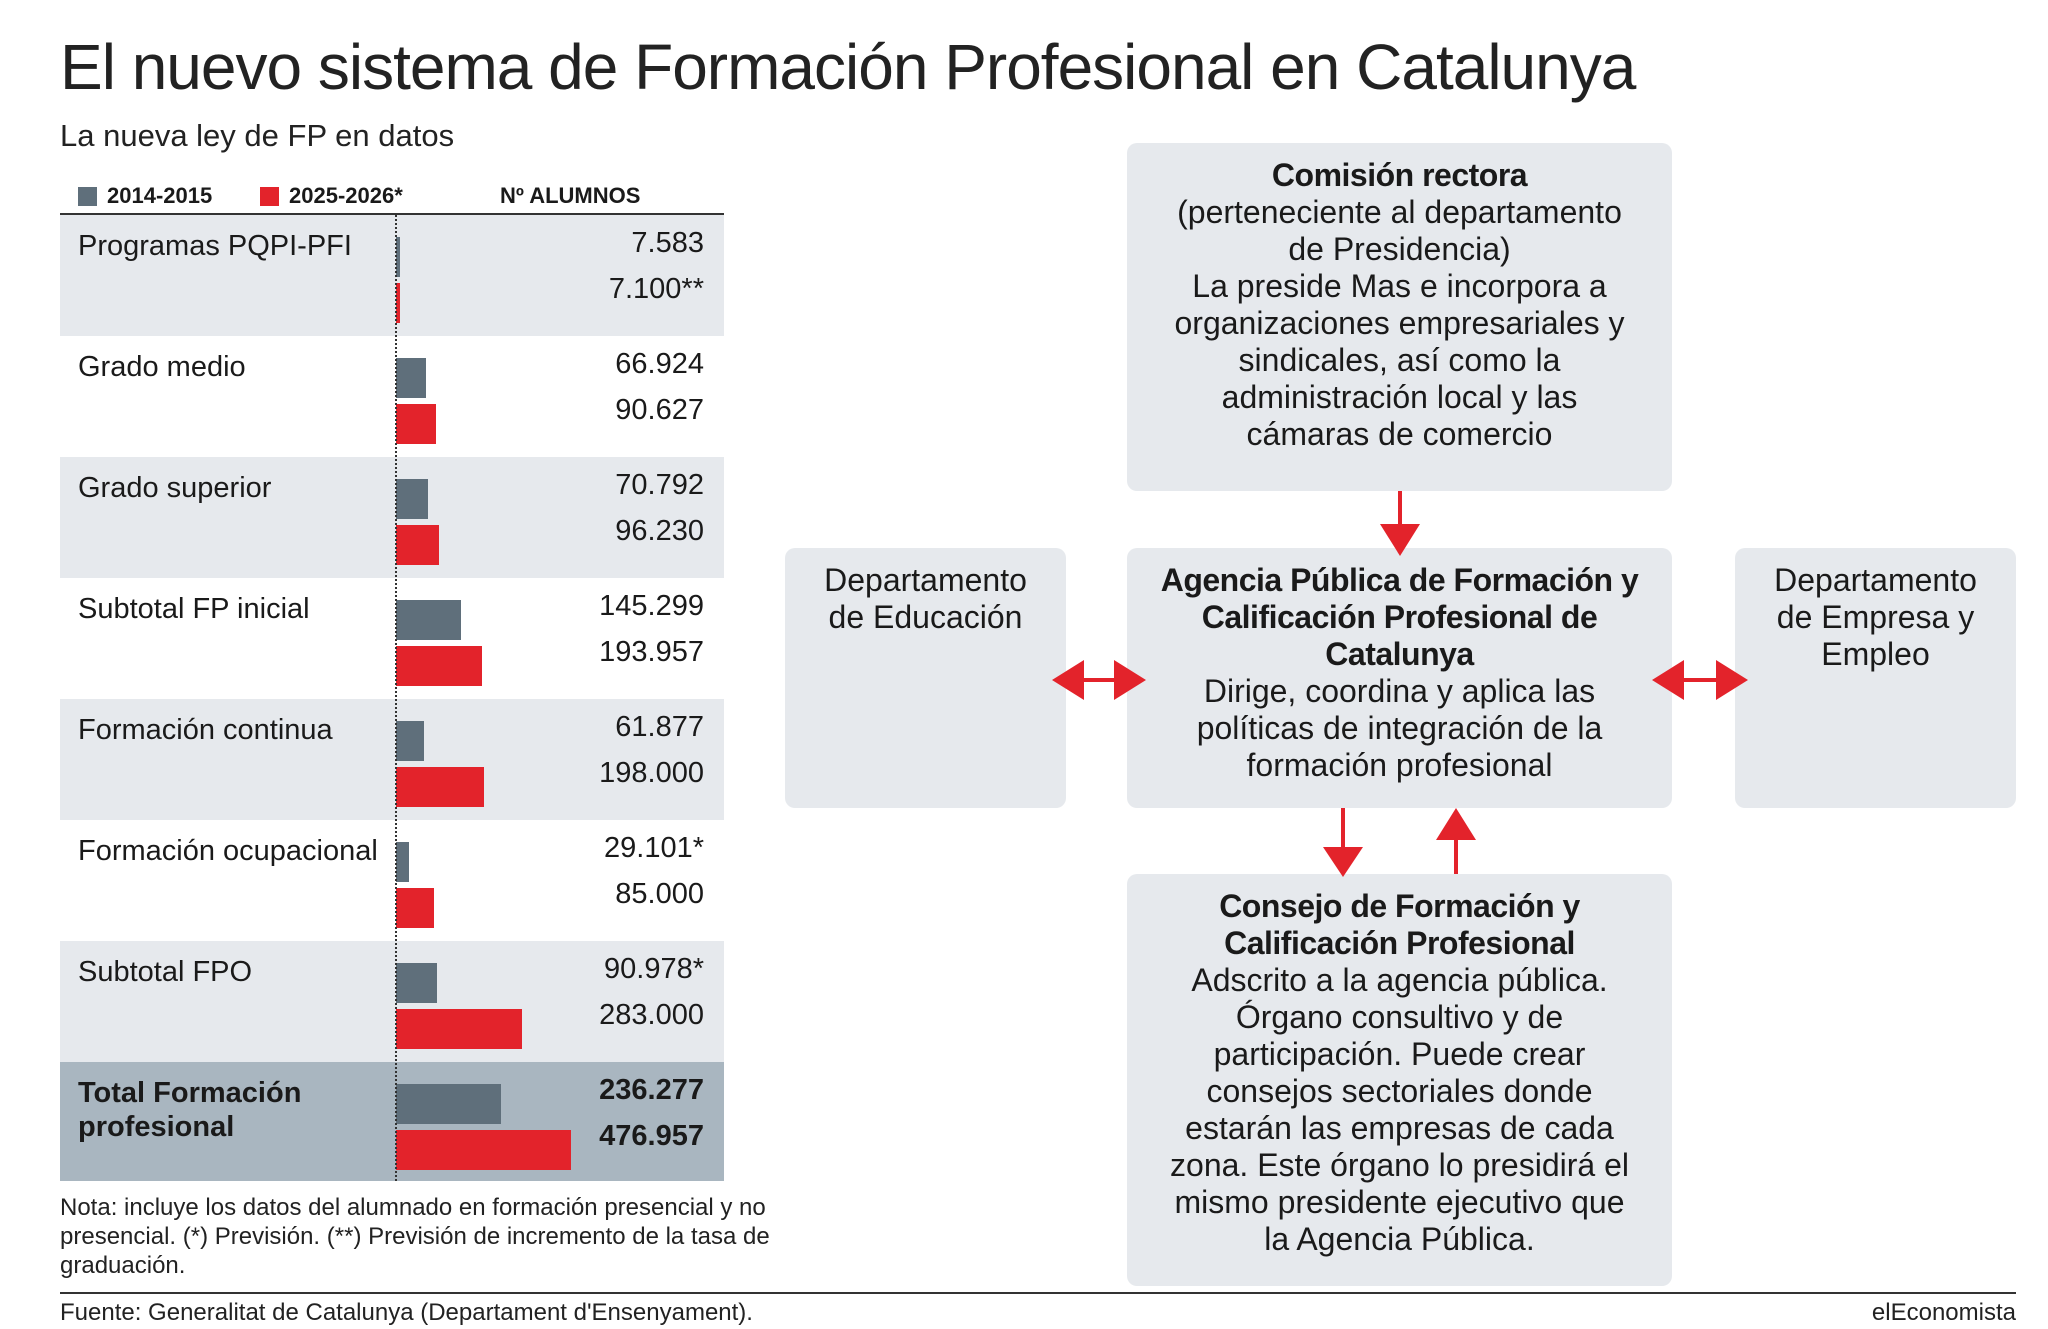  Describe the element at coordinates (651, 652) in the screenshot. I see `value-label: 193.957` at that location.